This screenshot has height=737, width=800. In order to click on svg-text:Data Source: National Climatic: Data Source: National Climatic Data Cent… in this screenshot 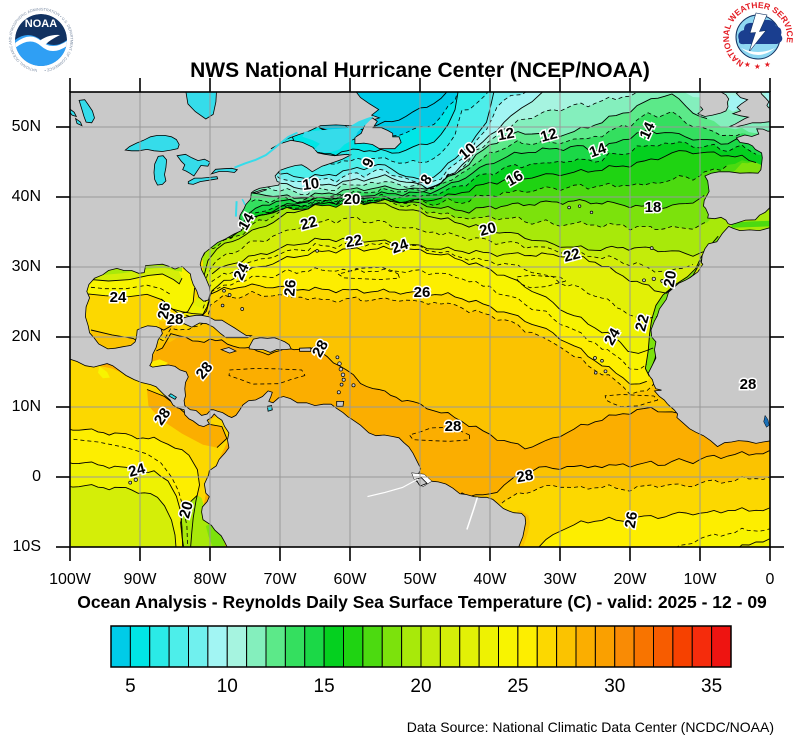, I will do `click(590, 727)`.